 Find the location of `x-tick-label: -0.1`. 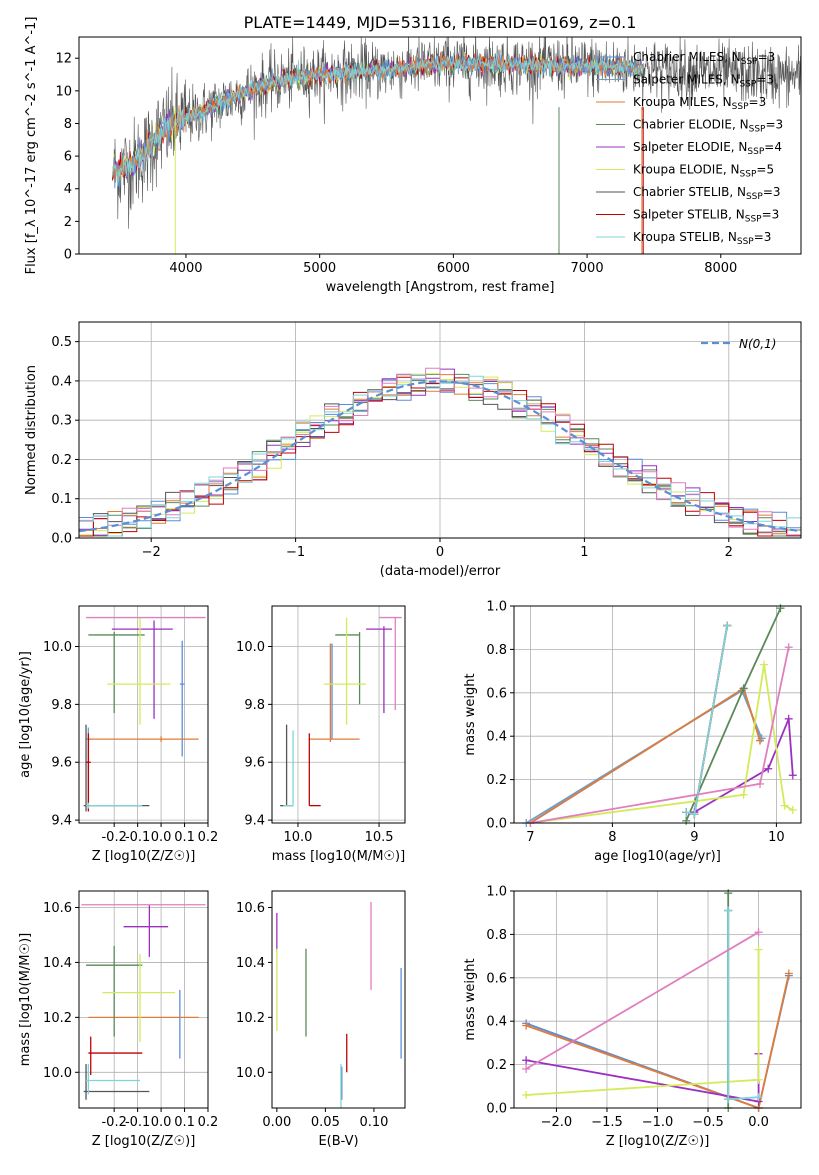

x-tick-label: -0.1 is located at coordinates (137, 1122).